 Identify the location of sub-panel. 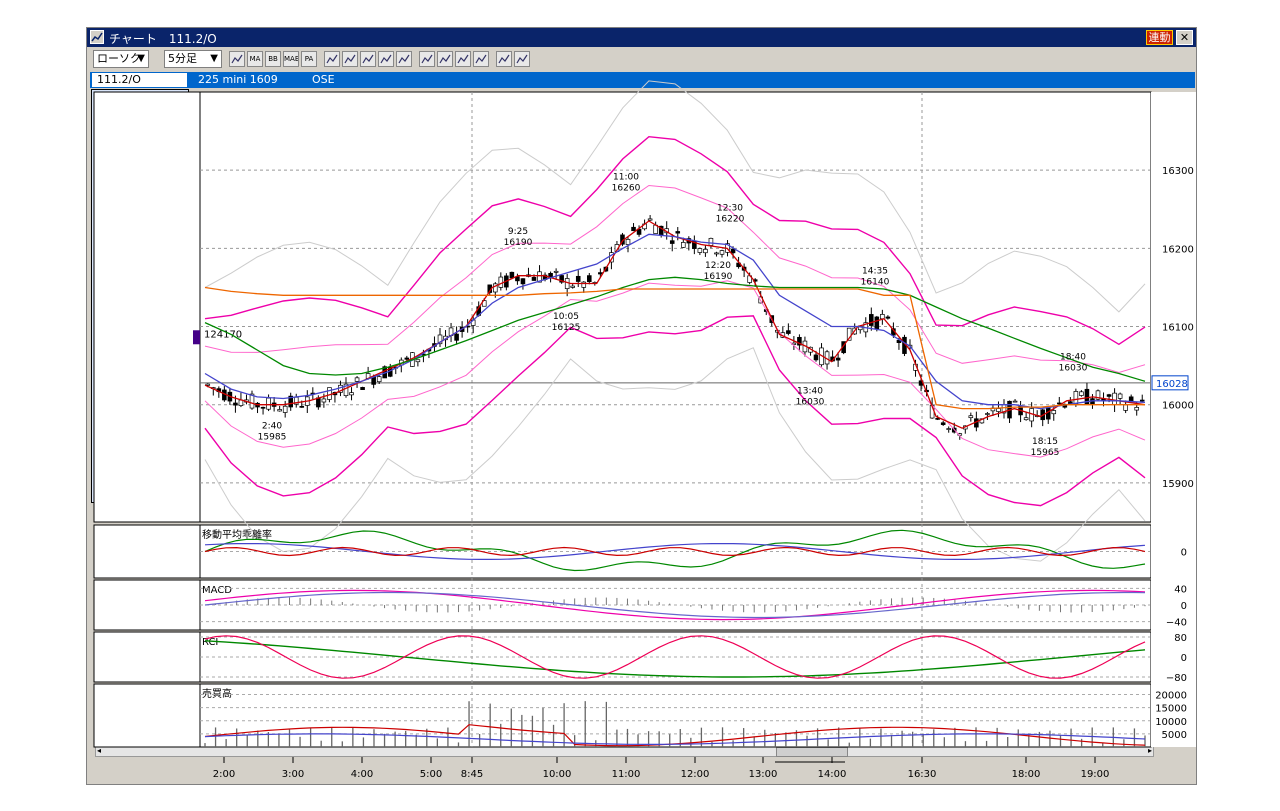
(622, 715).